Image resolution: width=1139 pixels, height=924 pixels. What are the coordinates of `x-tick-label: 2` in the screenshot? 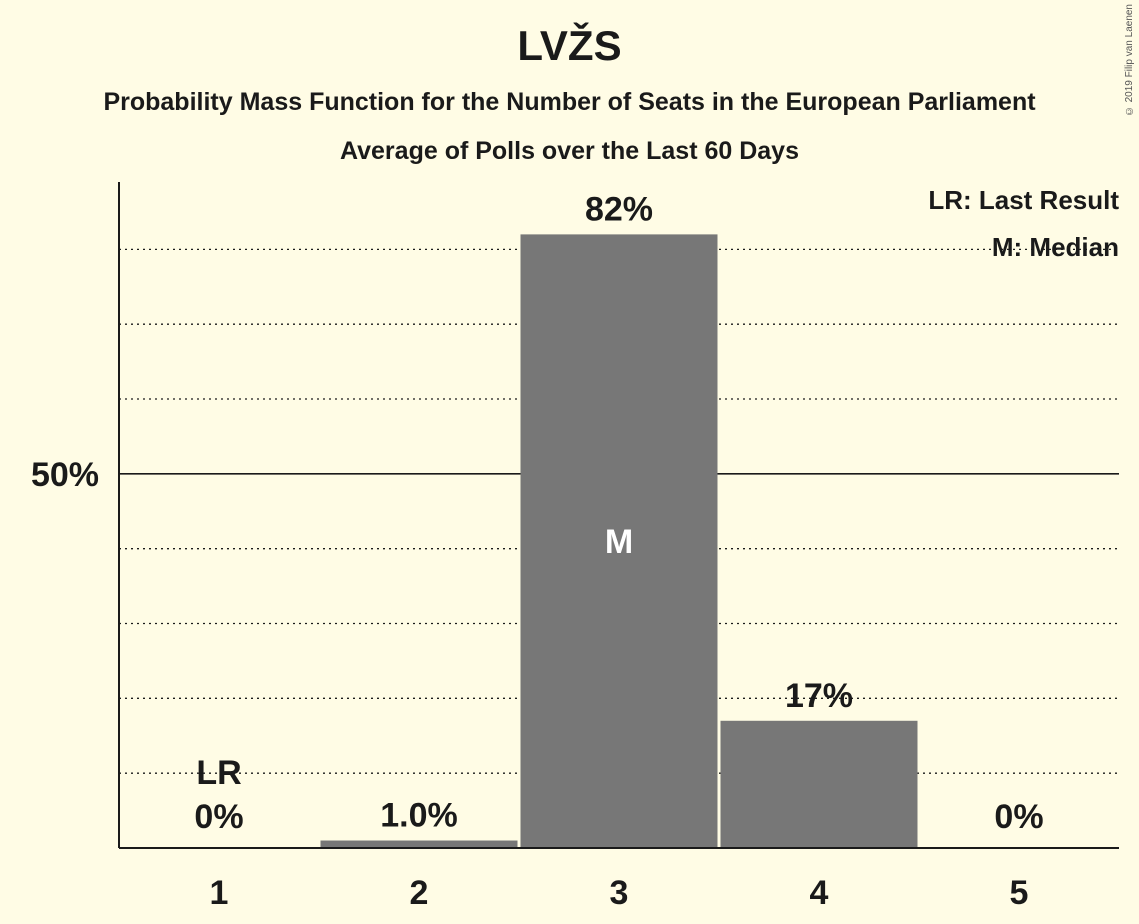 It's located at (419, 893).